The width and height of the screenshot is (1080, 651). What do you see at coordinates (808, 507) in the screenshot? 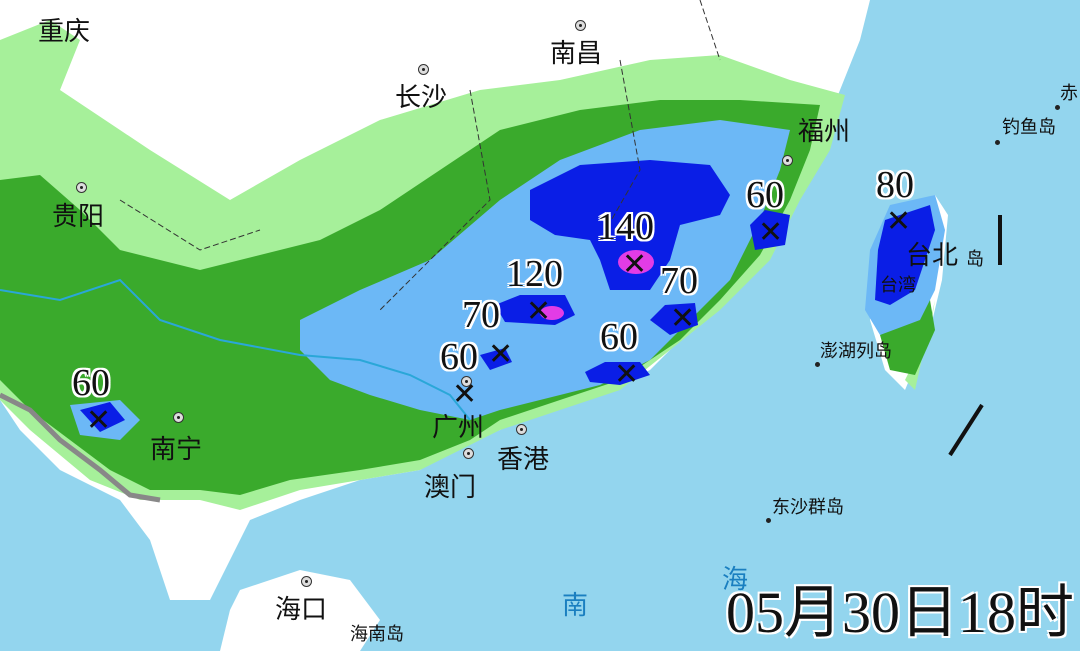
I see `island-label: 东沙群岛` at bounding box center [808, 507].